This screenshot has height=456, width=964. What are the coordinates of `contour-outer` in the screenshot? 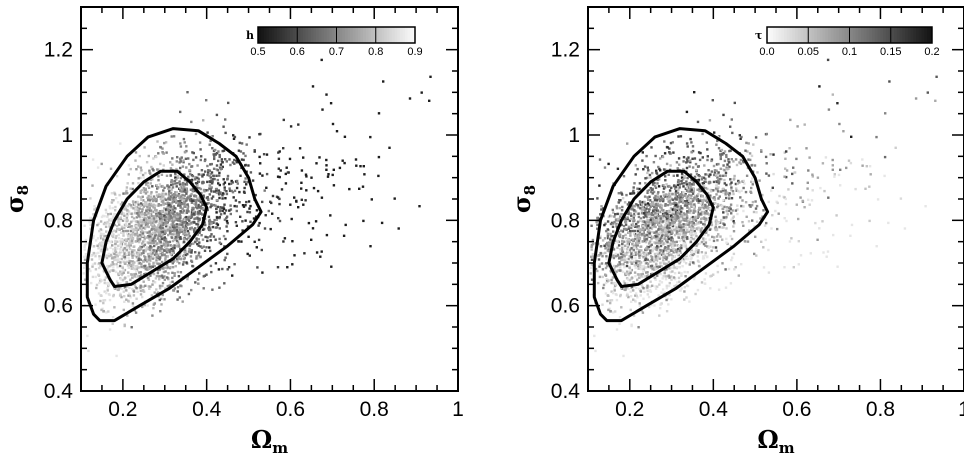 It's located at (174, 225).